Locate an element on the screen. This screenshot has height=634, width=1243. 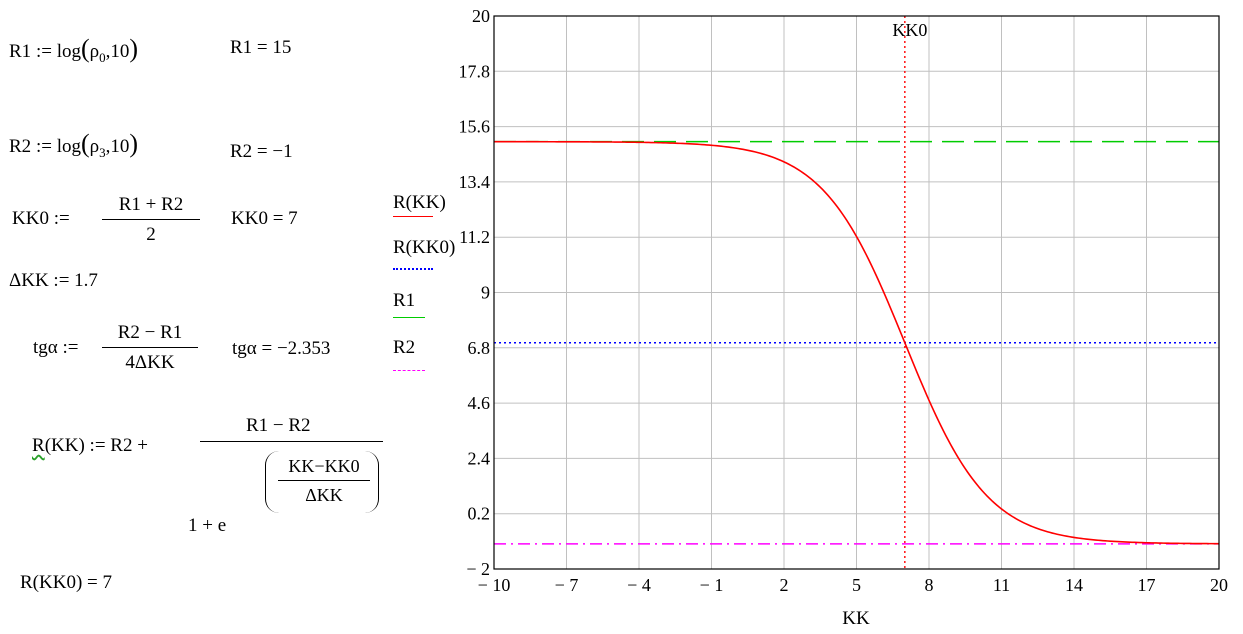
x-tick-label: − 10 is located at coordinates (494, 585).